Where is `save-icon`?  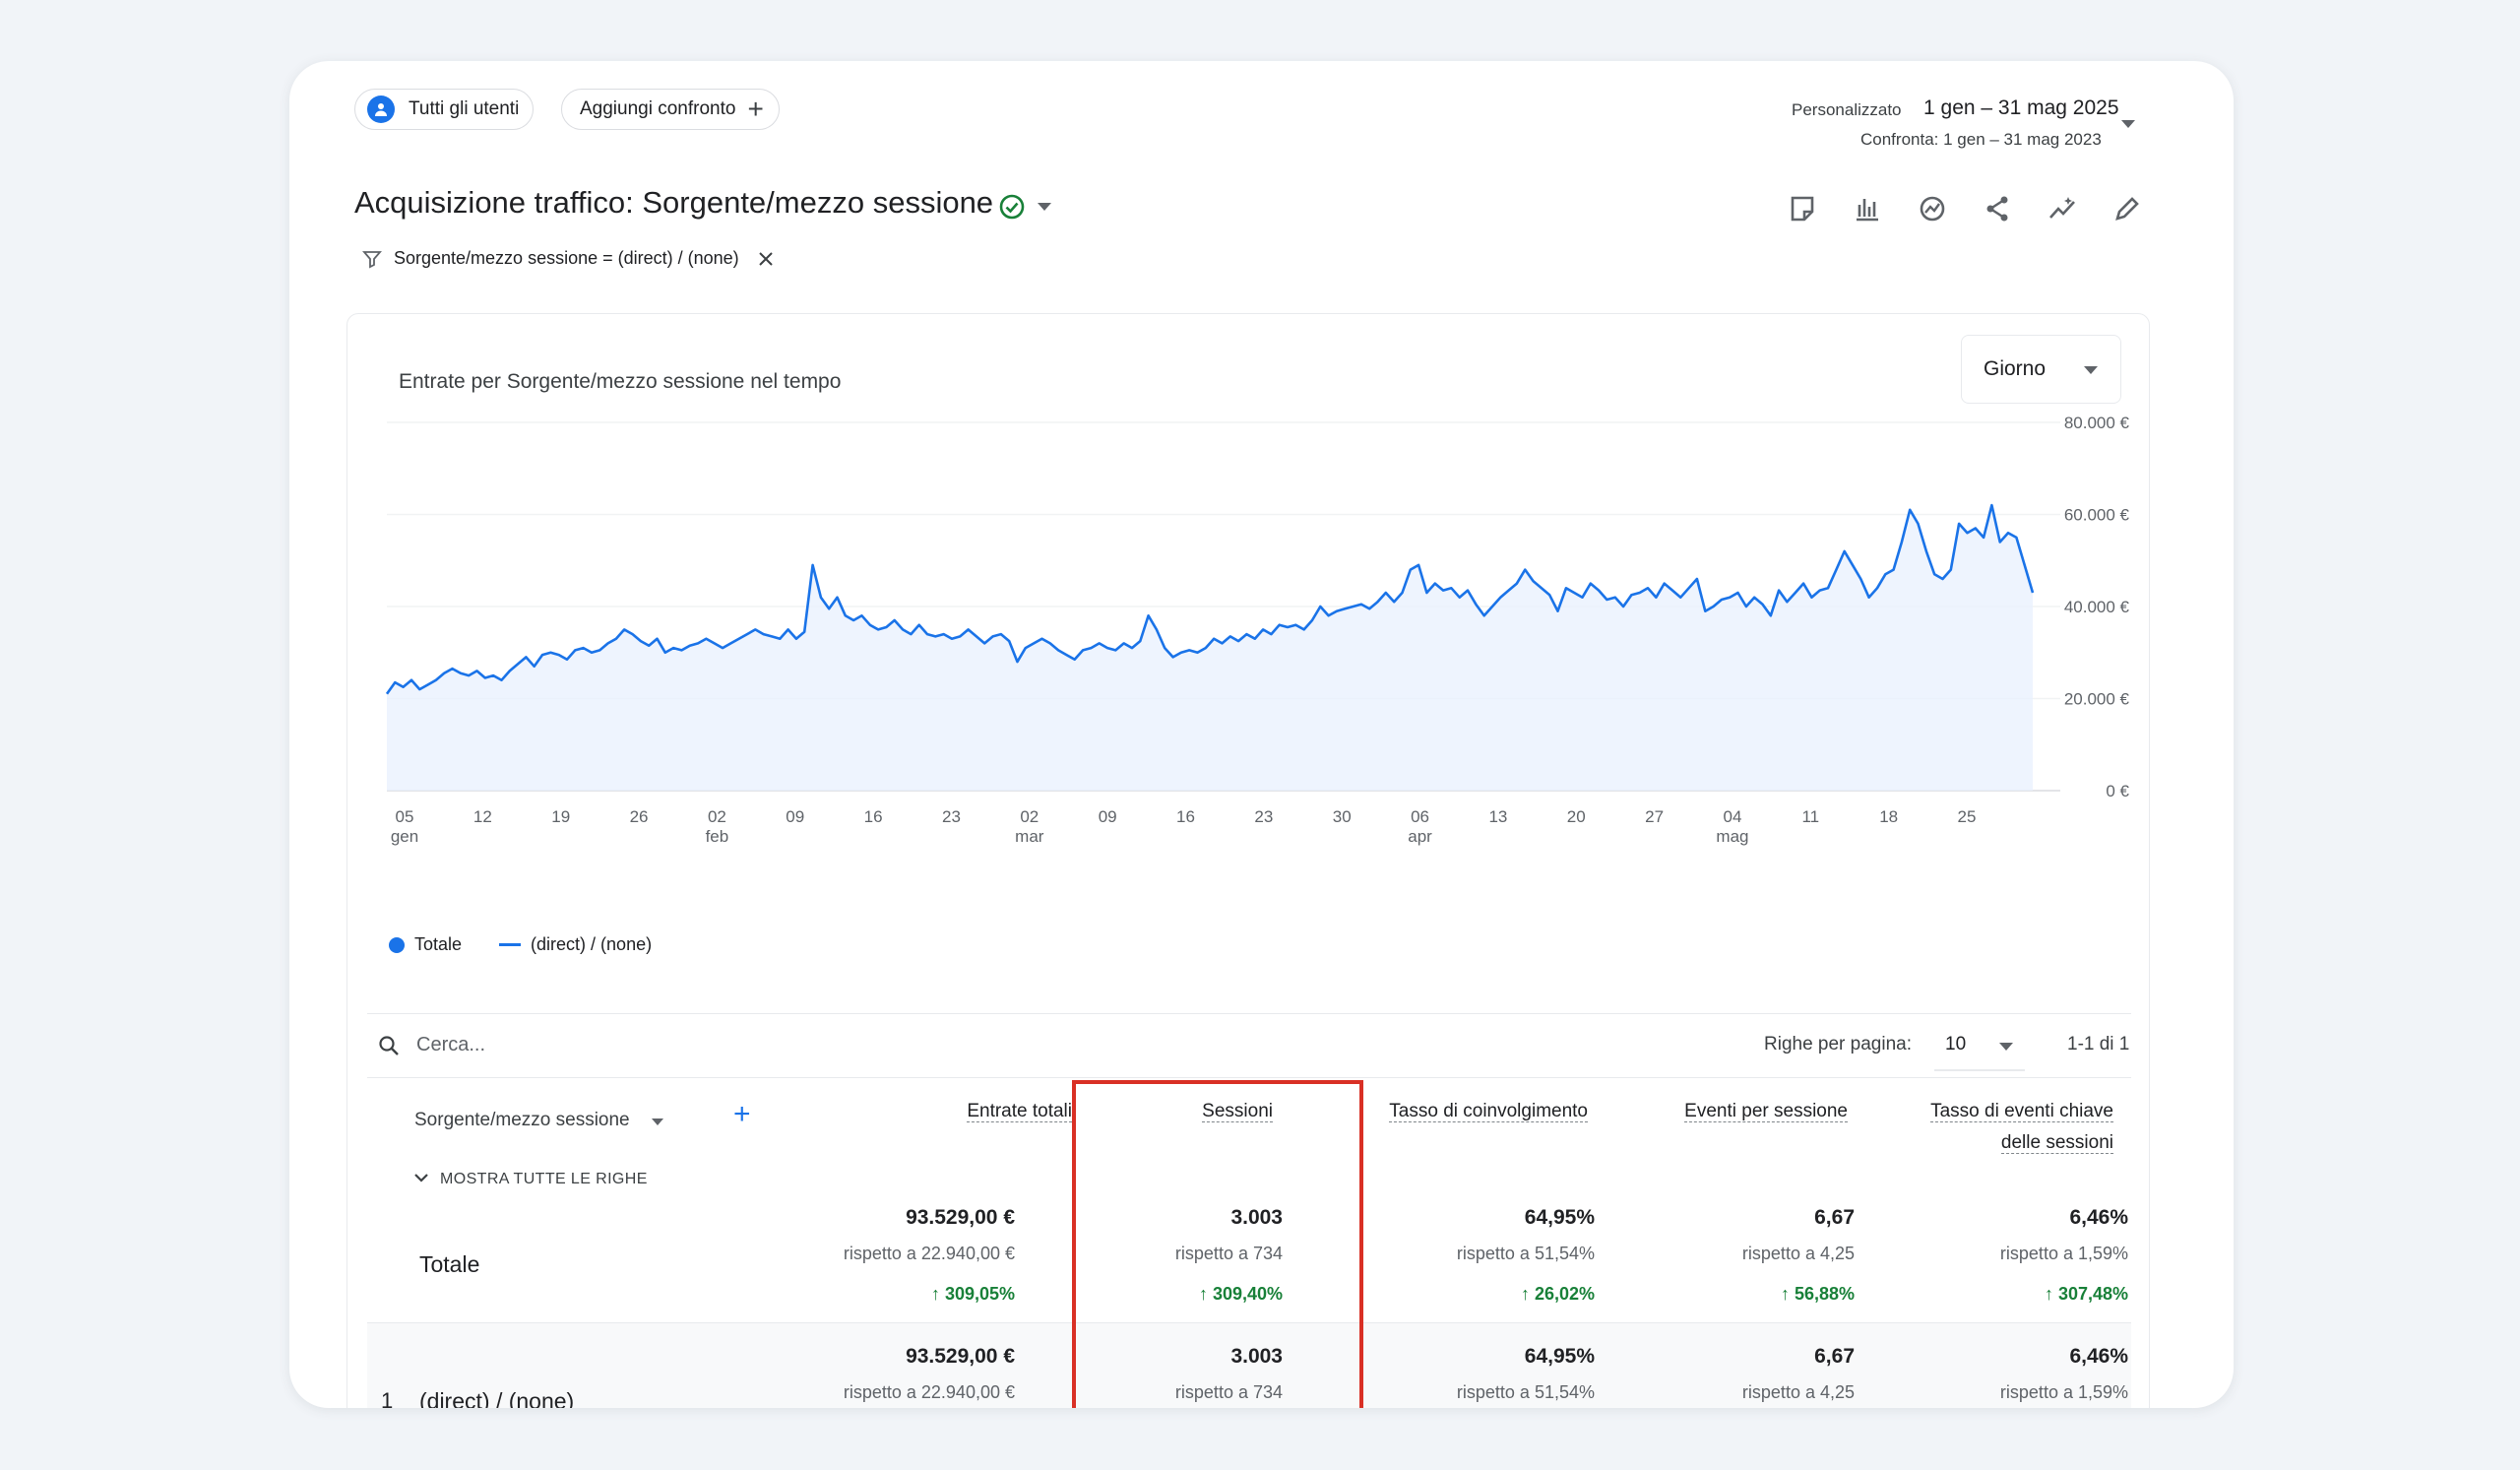 save-icon is located at coordinates (1802, 208).